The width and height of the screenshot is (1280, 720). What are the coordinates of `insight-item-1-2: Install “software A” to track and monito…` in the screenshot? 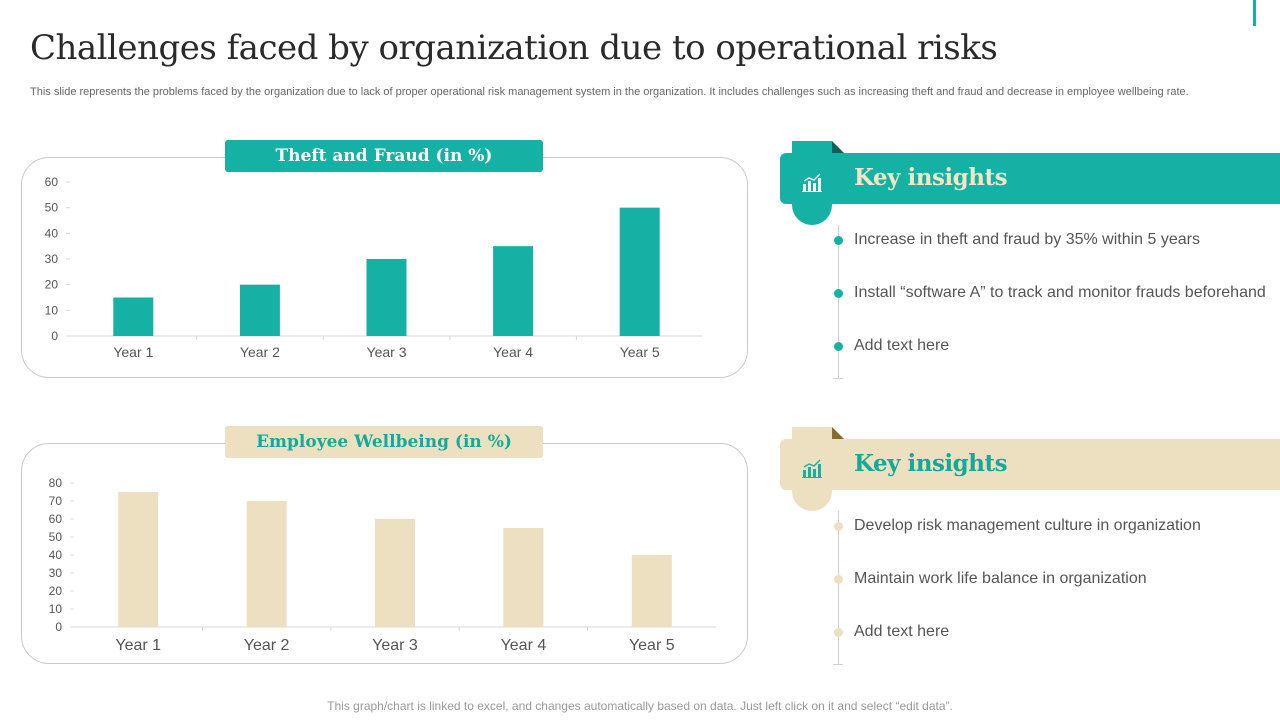 It's located at (1060, 292).